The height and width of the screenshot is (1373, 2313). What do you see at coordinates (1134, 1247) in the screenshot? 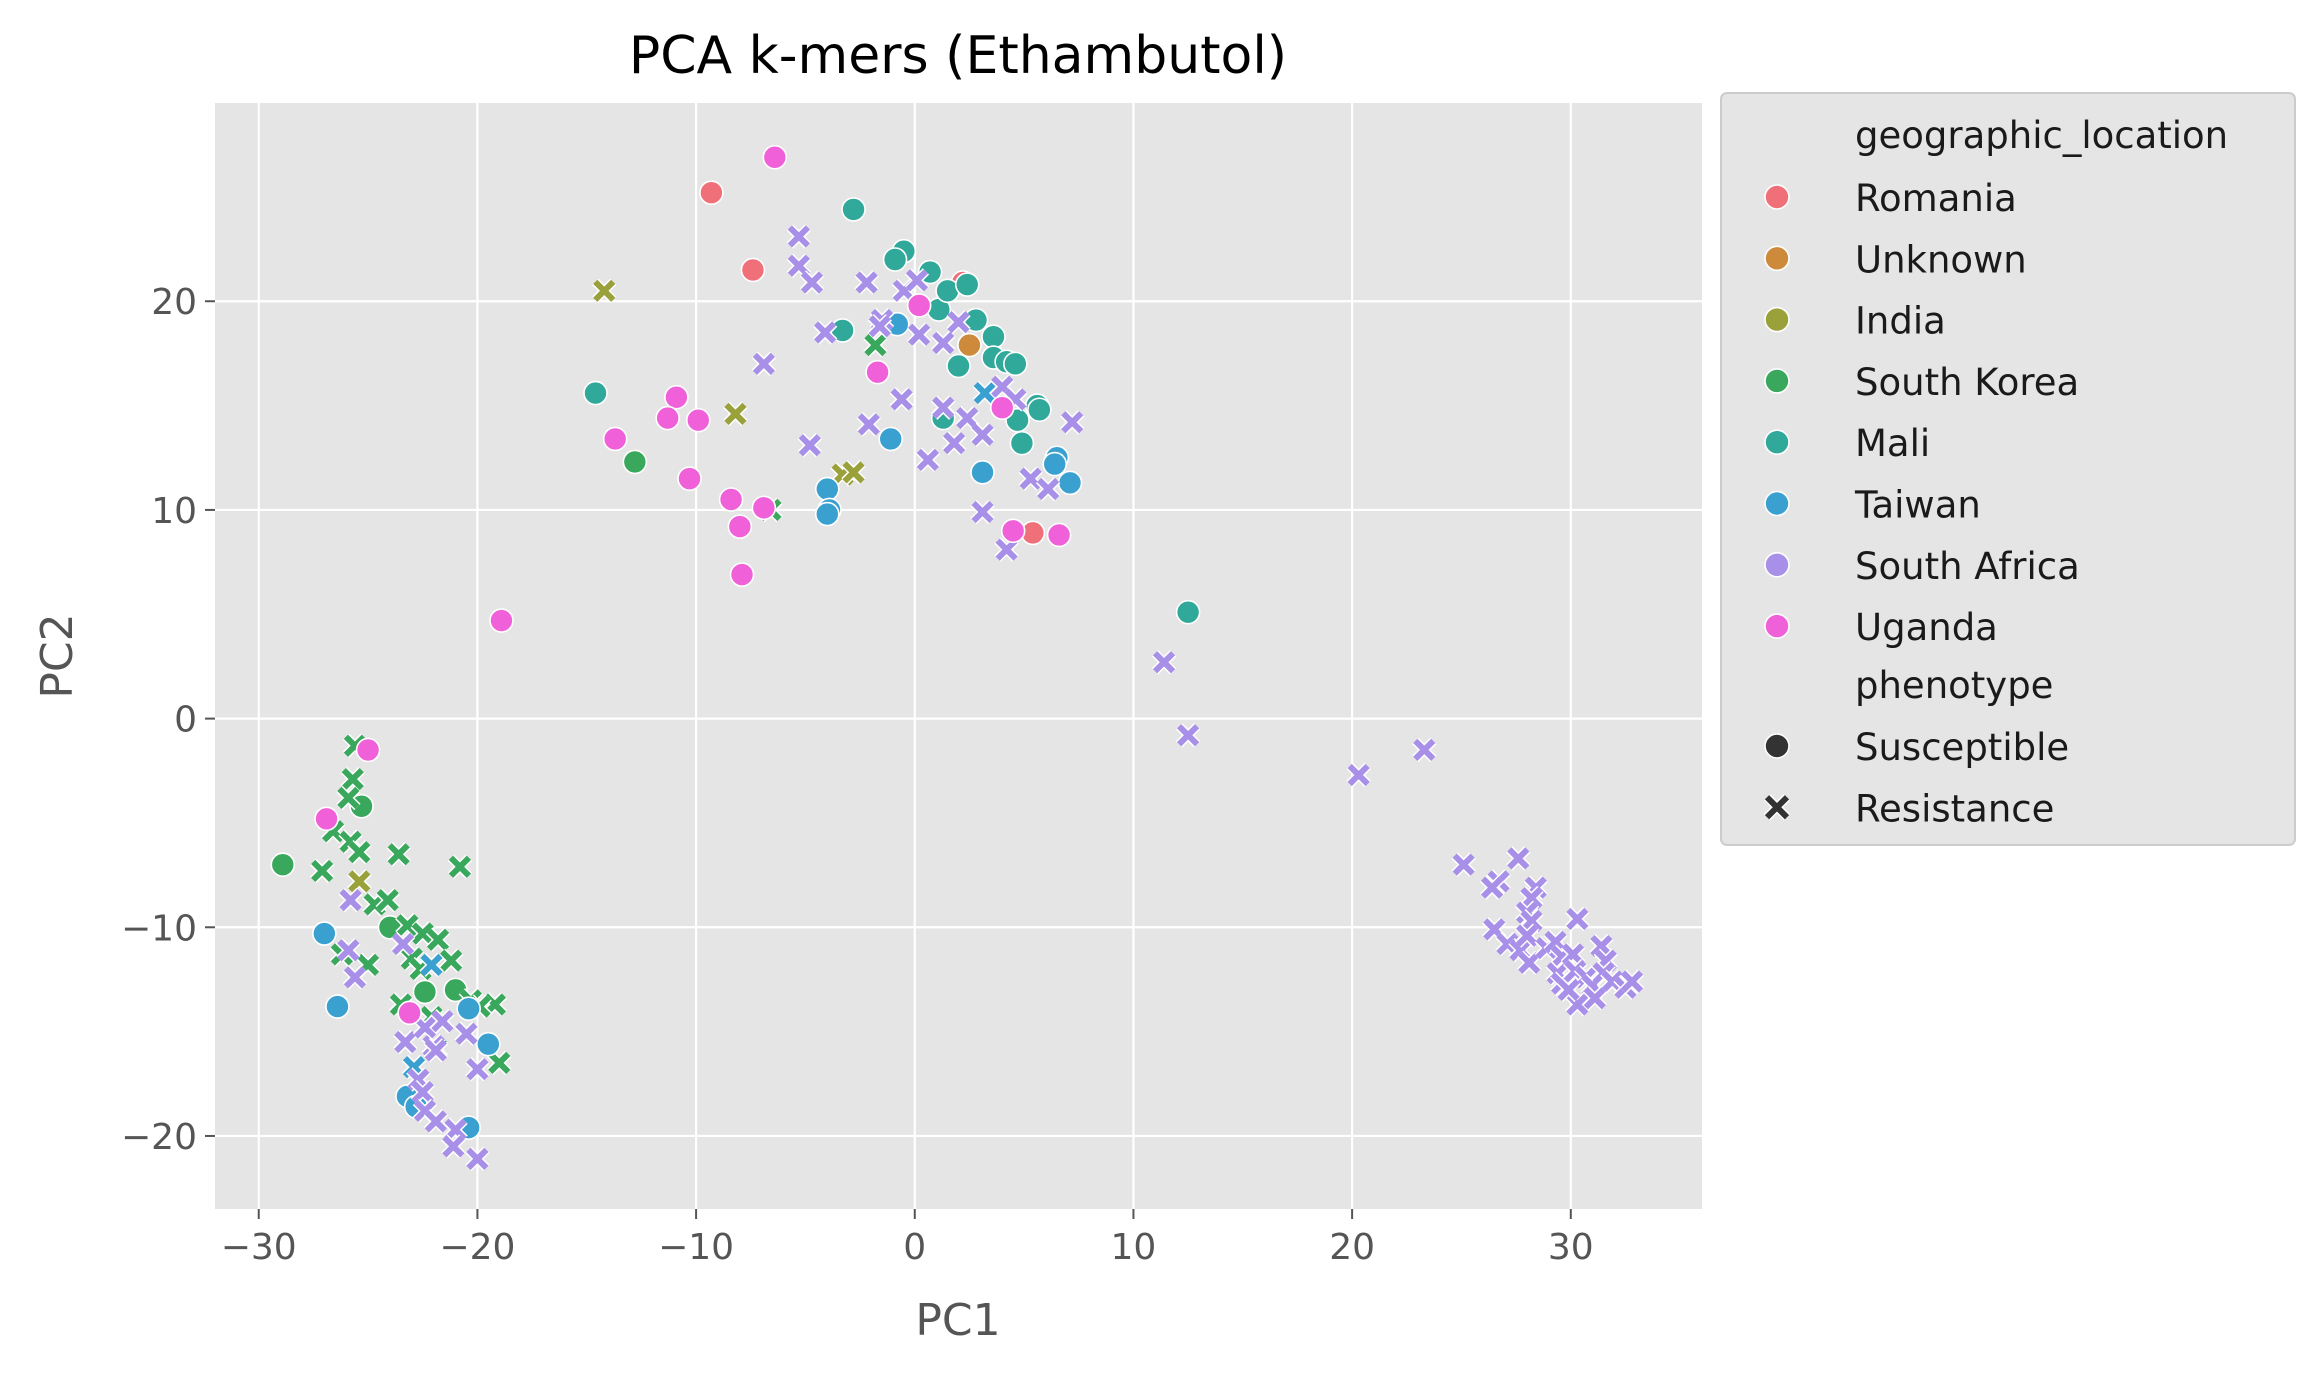
I see `x-tick-label: 10` at bounding box center [1134, 1247].